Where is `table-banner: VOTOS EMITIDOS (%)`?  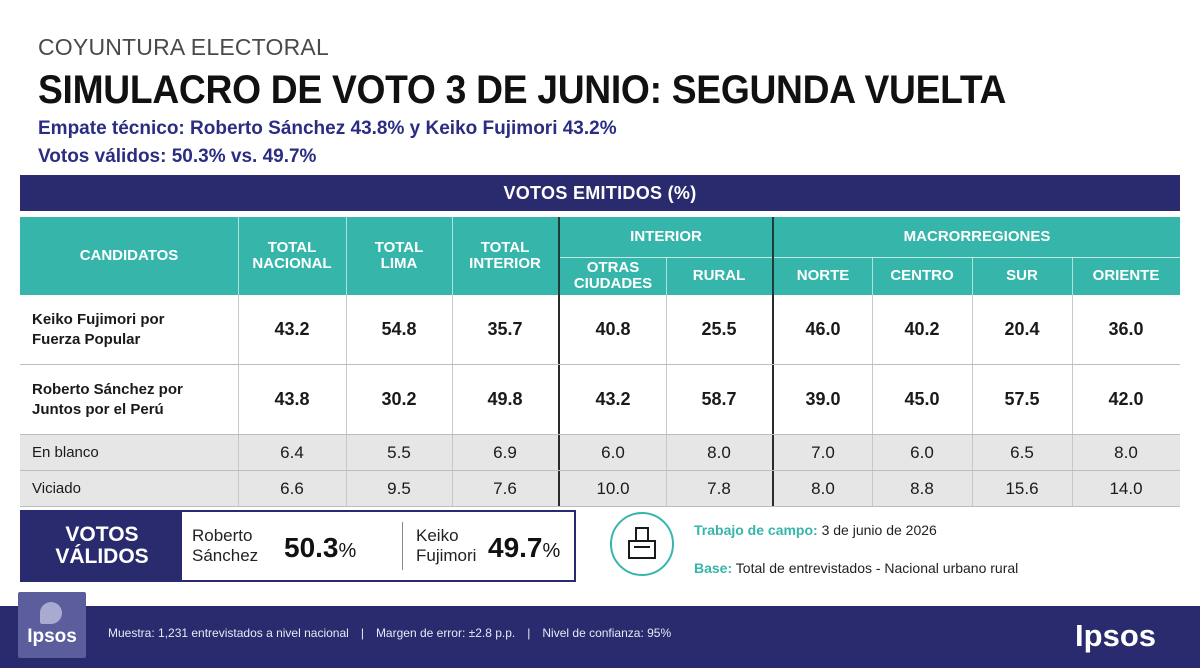 table-banner: VOTOS EMITIDOS (%) is located at coordinates (600, 193).